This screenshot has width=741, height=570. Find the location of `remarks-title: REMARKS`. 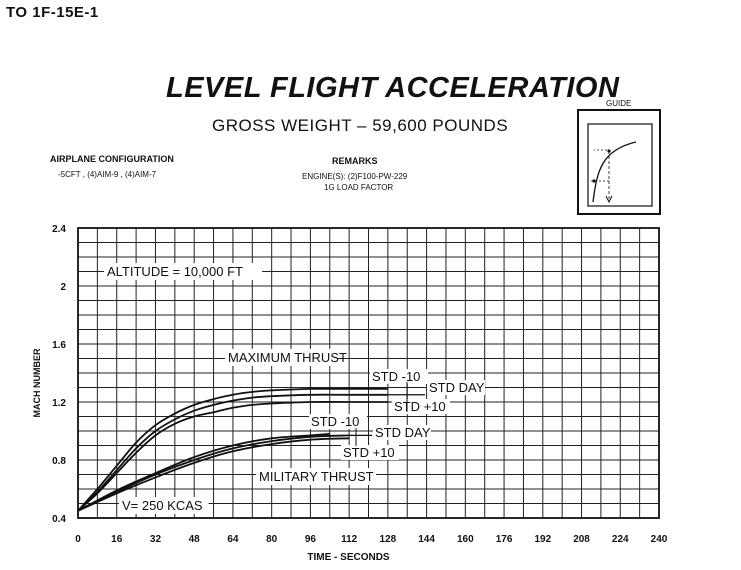

remarks-title: REMARKS is located at coordinates (355, 161).